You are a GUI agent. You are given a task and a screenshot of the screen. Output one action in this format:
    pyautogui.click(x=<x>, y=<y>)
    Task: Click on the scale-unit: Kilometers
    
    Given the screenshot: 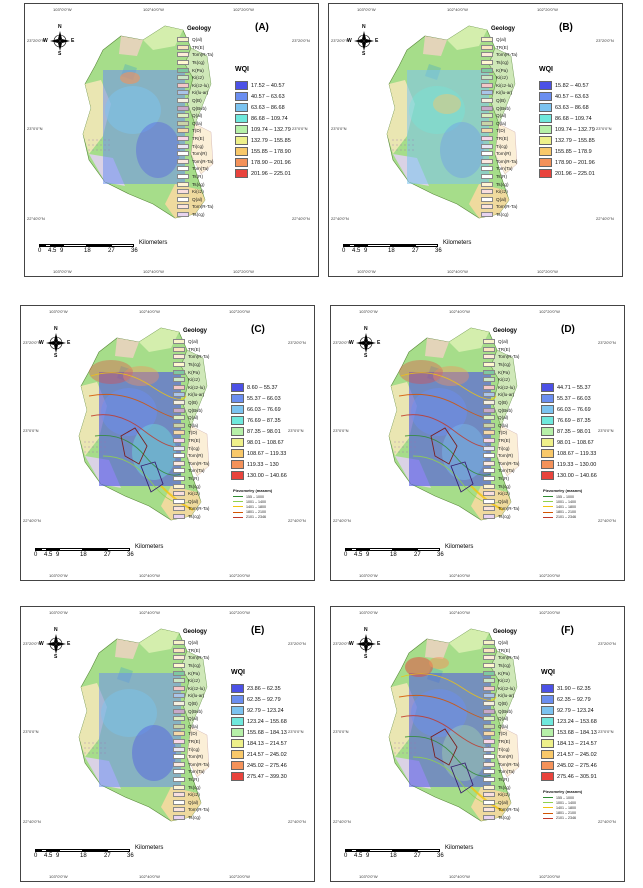 What is the action you would take?
    pyautogui.click(x=149, y=848)
    